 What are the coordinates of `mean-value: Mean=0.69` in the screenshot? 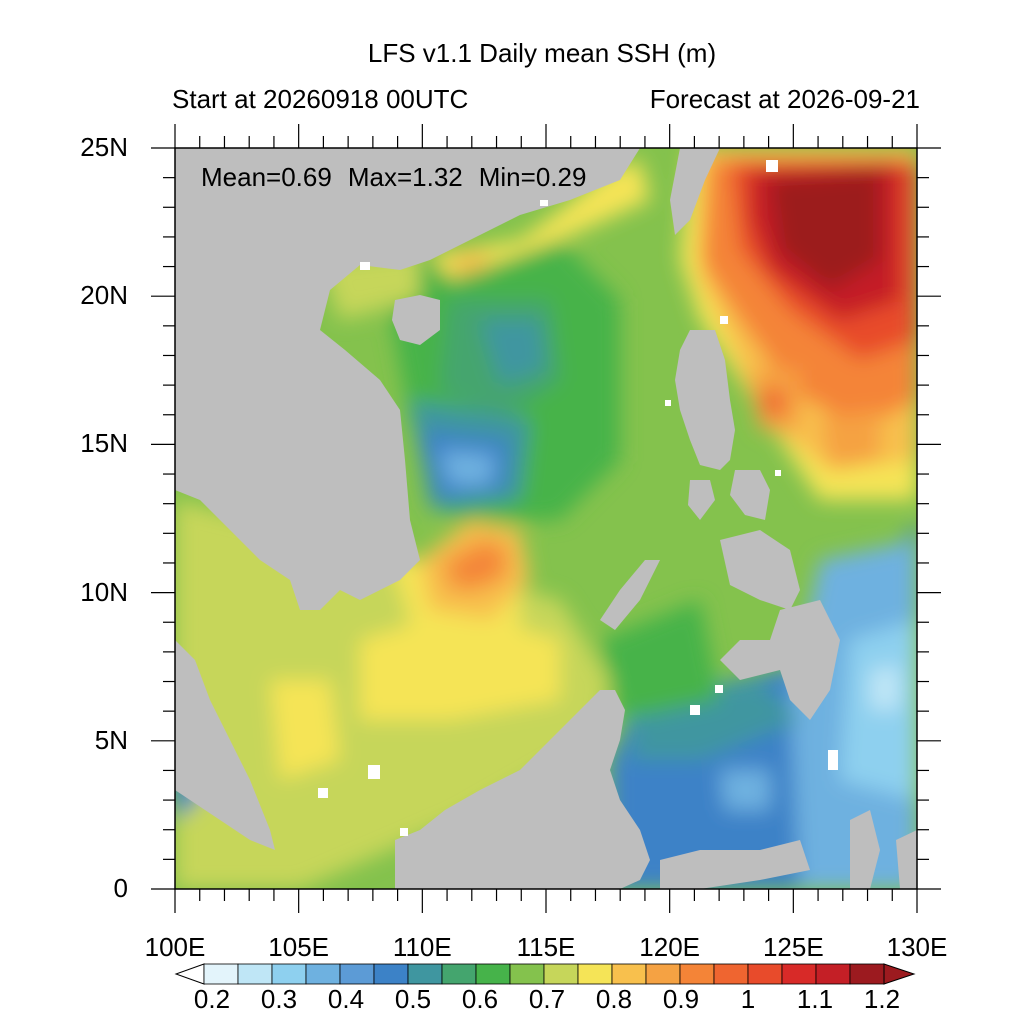 It's located at (266, 177).